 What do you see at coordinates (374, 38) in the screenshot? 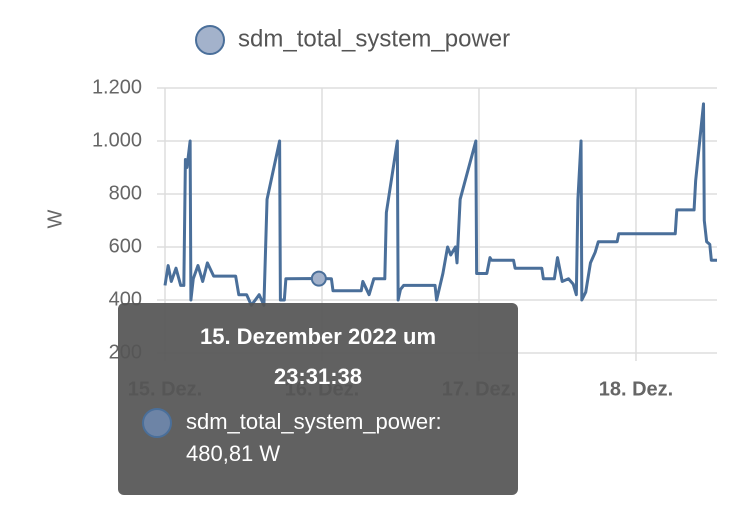
I see `legend-label: sdm_total_system_power` at bounding box center [374, 38].